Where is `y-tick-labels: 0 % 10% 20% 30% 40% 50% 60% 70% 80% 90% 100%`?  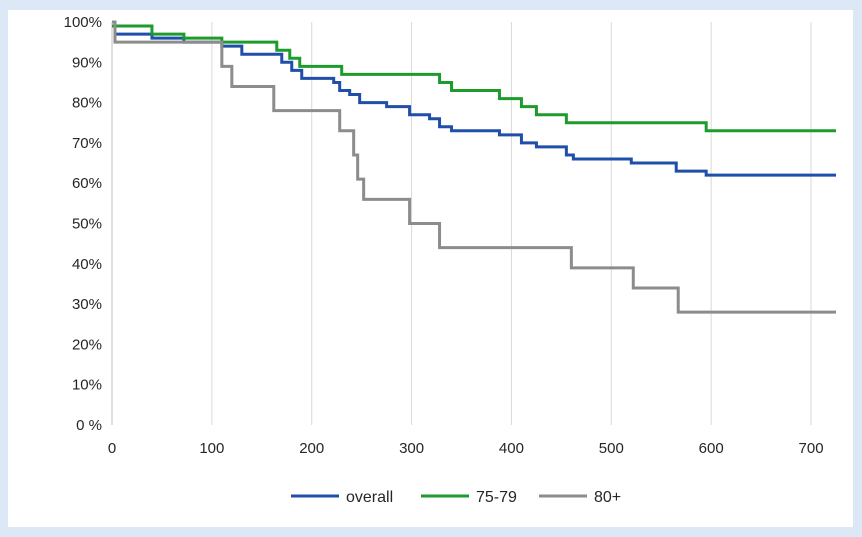
y-tick-labels: 0 % 10% 20% 30% 40% 50% 60% 70% 80% 90% 100% is located at coordinates (83, 224).